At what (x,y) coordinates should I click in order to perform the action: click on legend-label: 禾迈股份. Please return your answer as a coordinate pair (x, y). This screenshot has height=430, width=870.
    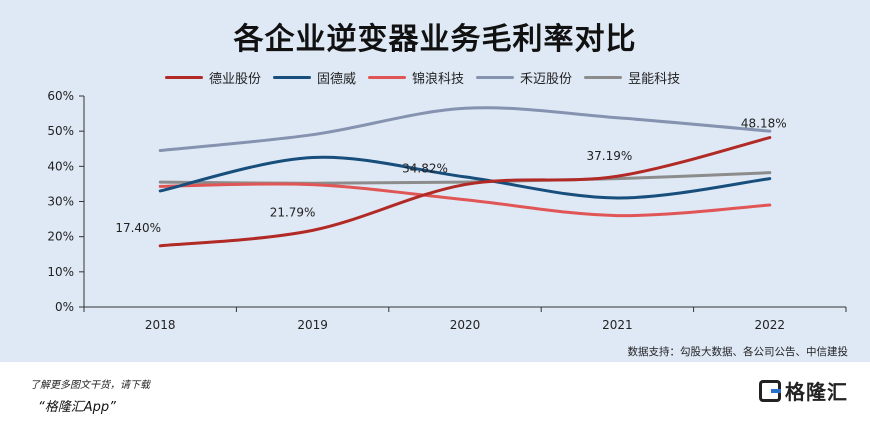
    Looking at the image, I should click on (546, 79).